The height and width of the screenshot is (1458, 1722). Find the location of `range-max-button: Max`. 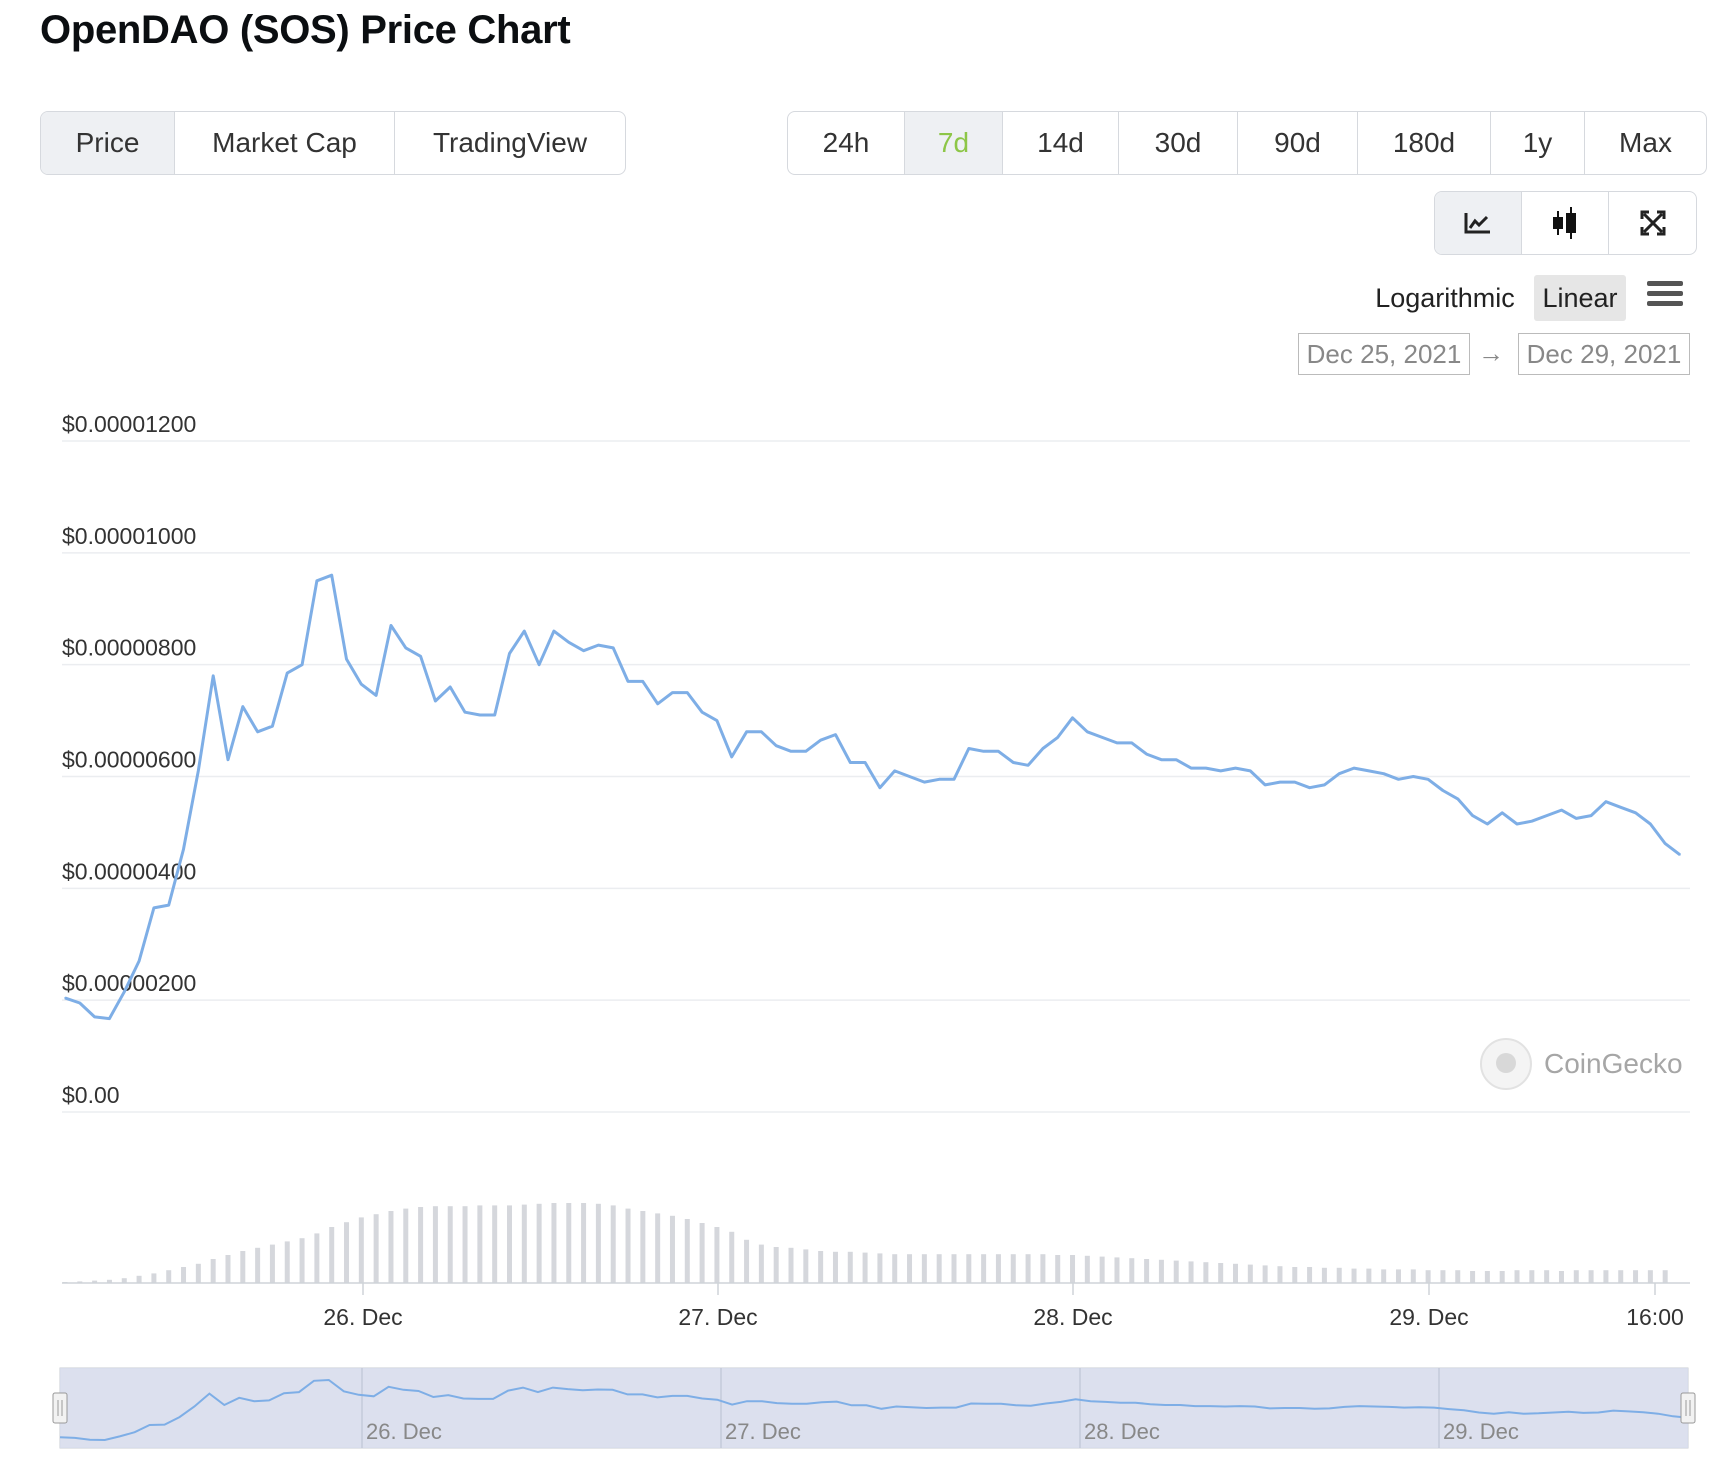

range-max-button: Max is located at coordinates (1645, 142).